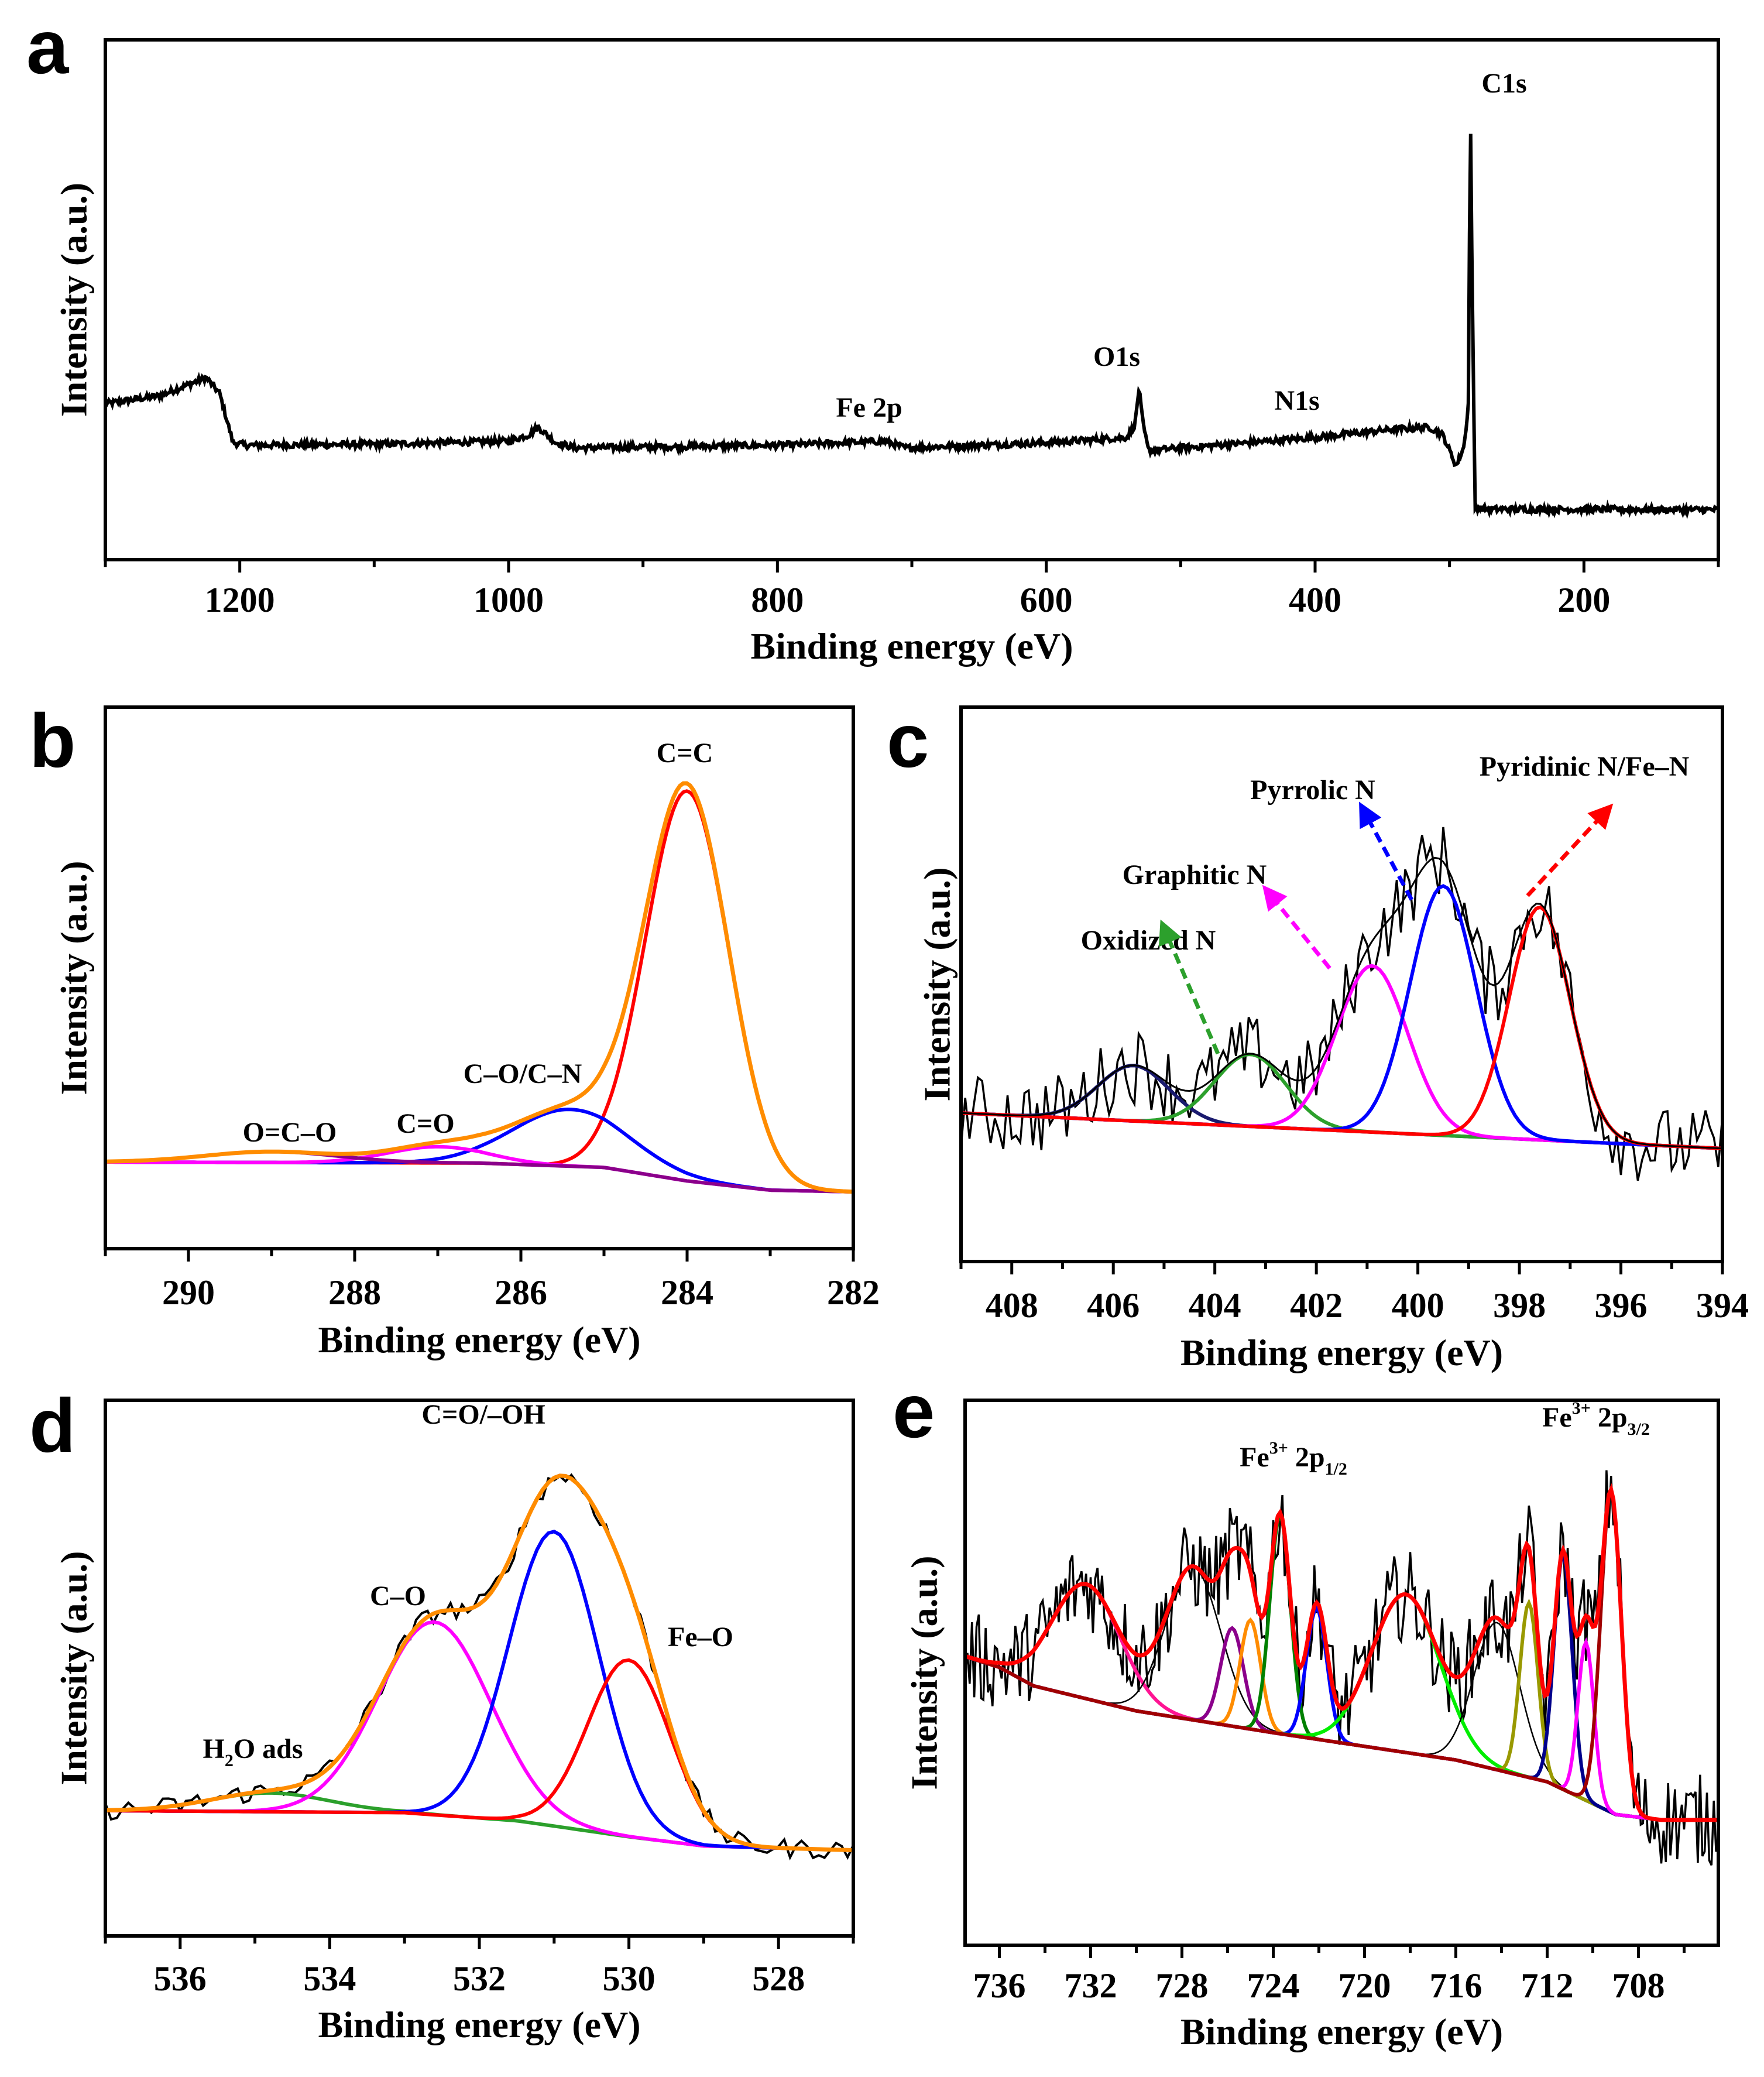 The height and width of the screenshot is (2077, 1764). Describe the element at coordinates (240, 600) in the screenshot. I see `x-tick-label: 1200` at that location.